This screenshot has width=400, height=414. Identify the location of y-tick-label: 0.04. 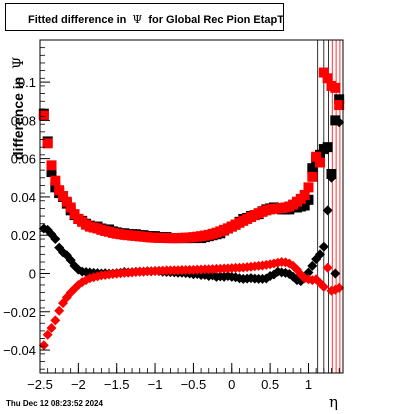
(23, 197).